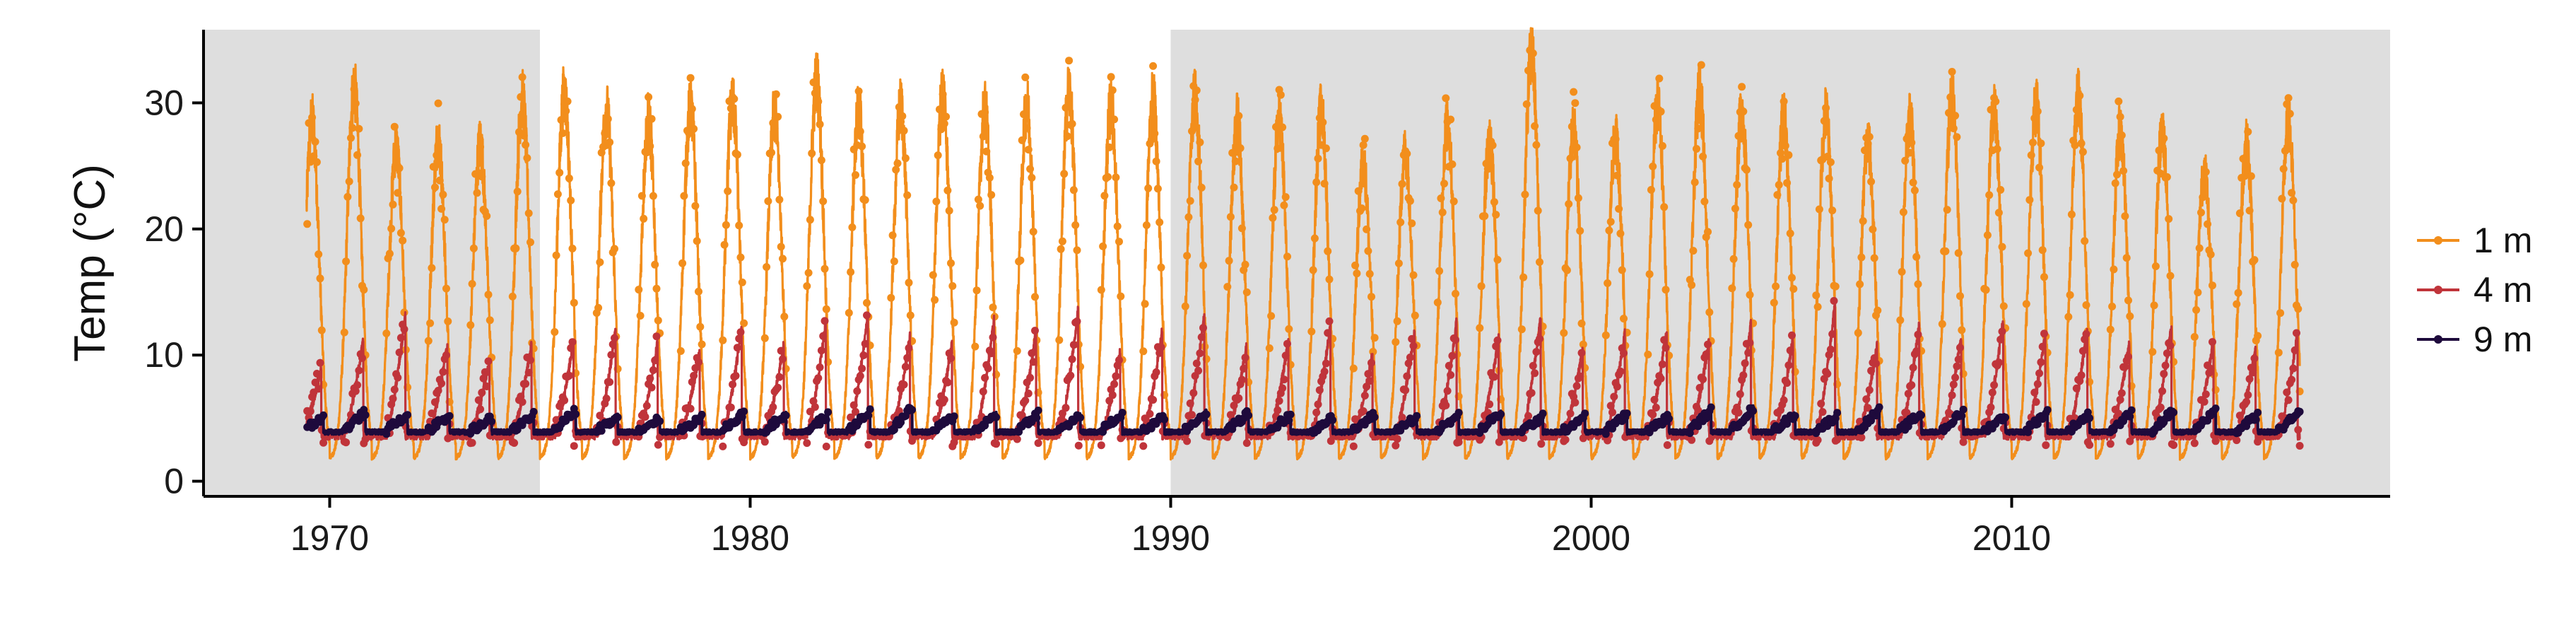  I want to click on y-tick-label: 20, so click(164, 229).